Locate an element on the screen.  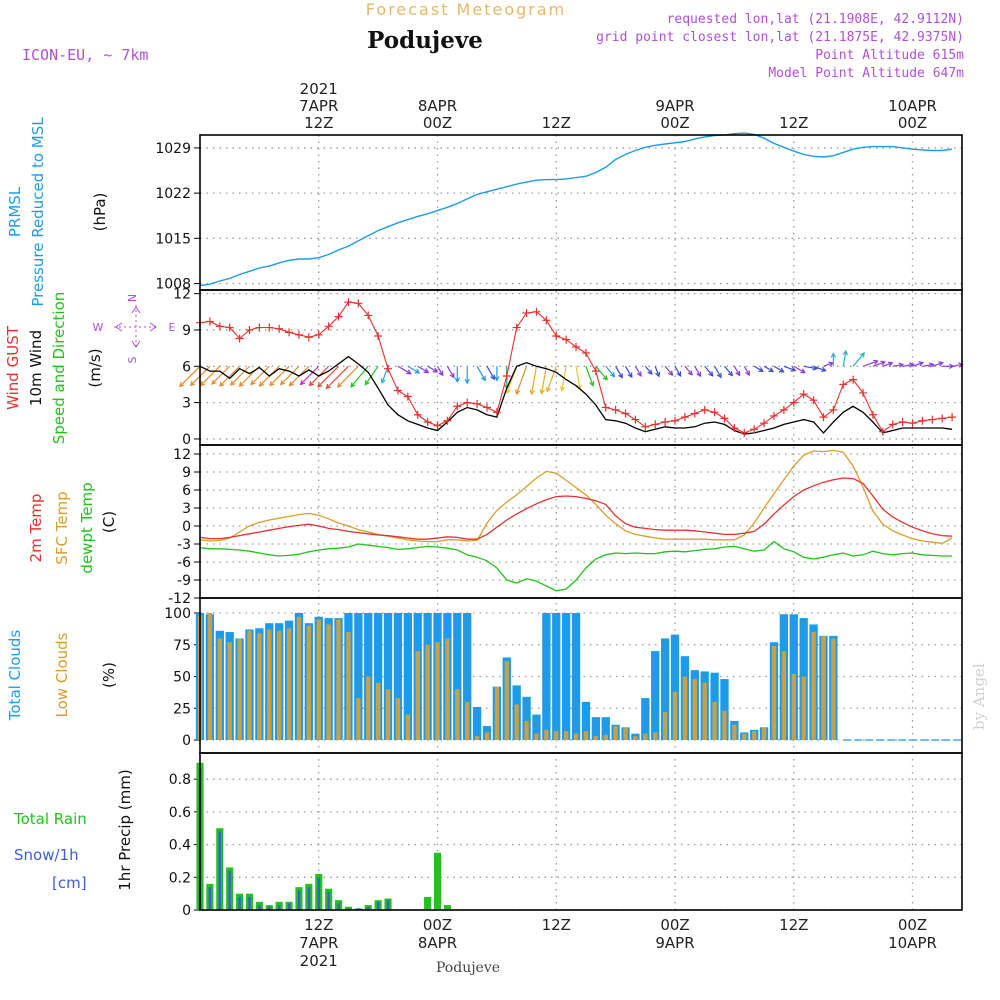
y-tick-label: 0.2 is located at coordinates (180, 878).